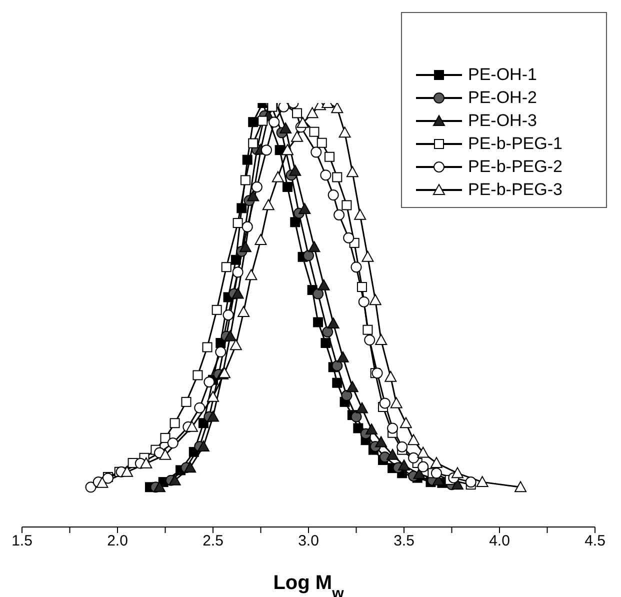 The image size is (621, 597). I want to click on x-tick-label: 3.0, so click(308, 541).